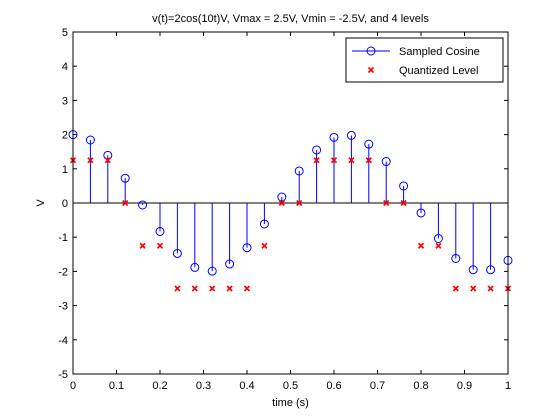 This screenshot has height=420, width=560. I want to click on y-tick-label: -3, so click(63, 307).